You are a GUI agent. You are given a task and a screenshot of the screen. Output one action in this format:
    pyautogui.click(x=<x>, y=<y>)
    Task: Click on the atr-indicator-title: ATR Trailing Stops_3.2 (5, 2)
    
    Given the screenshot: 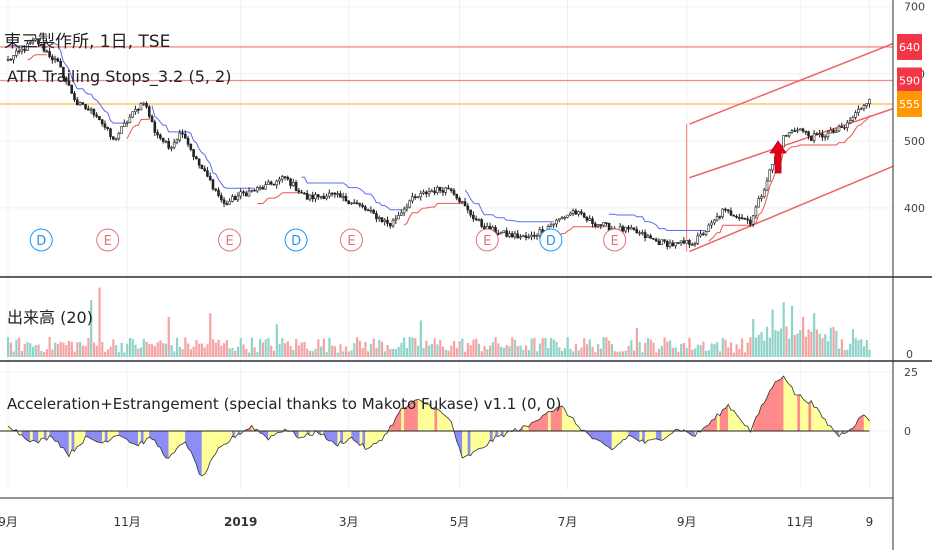 What is the action you would take?
    pyautogui.click(x=119, y=77)
    